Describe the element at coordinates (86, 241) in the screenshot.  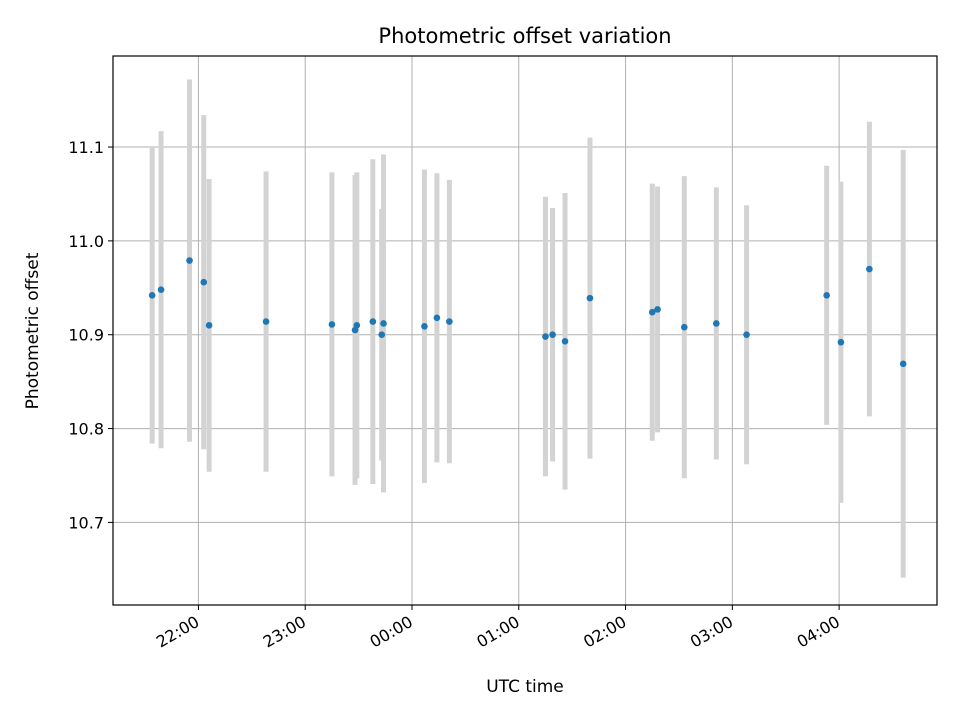
I see `y-tick-label: 11.0` at that location.